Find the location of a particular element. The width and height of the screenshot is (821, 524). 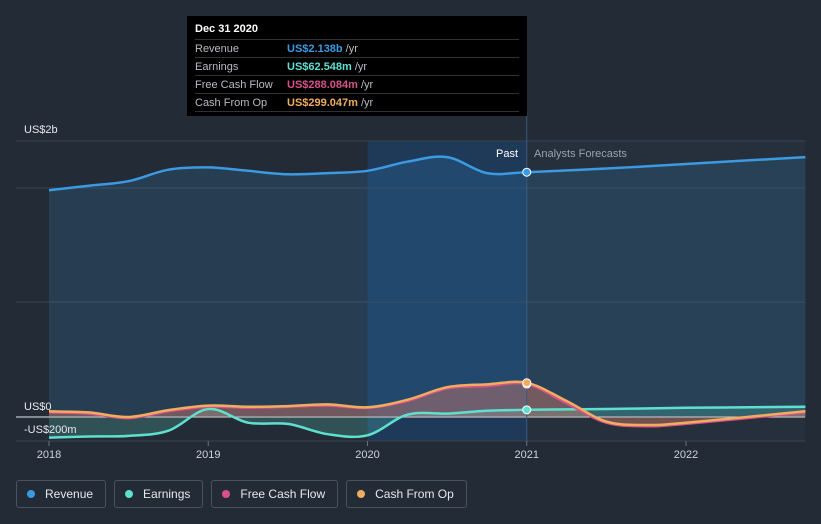

legend-item-earnings: Earnings is located at coordinates (159, 494).